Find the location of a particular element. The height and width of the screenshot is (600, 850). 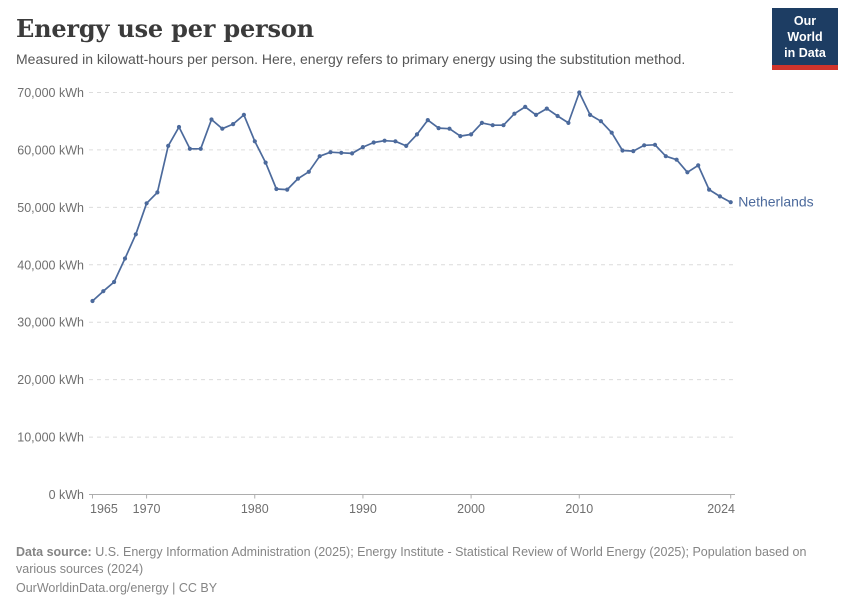

owid-logo: Our World in Data is located at coordinates (805, 39).